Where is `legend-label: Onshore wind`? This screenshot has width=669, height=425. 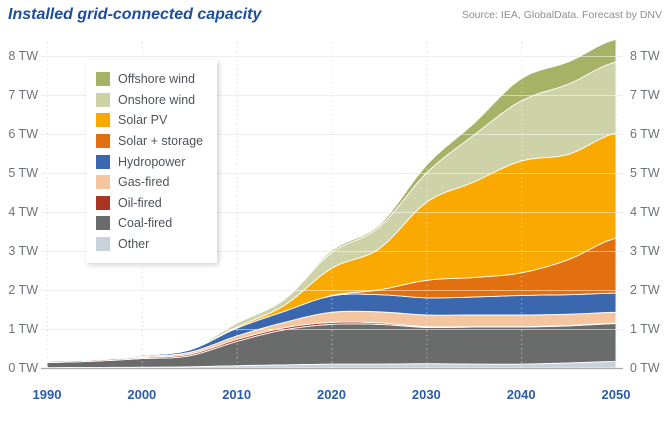 legend-label: Onshore wind is located at coordinates (157, 99).